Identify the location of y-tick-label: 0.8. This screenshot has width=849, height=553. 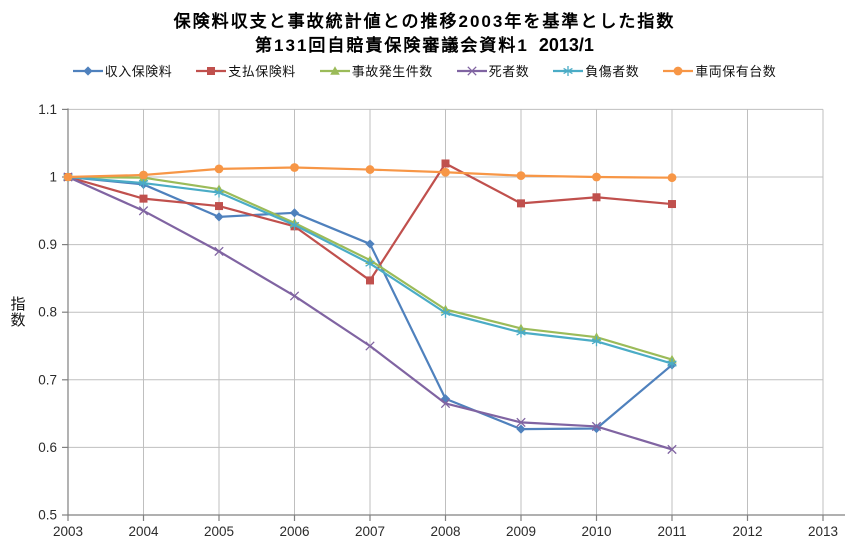
(47, 312).